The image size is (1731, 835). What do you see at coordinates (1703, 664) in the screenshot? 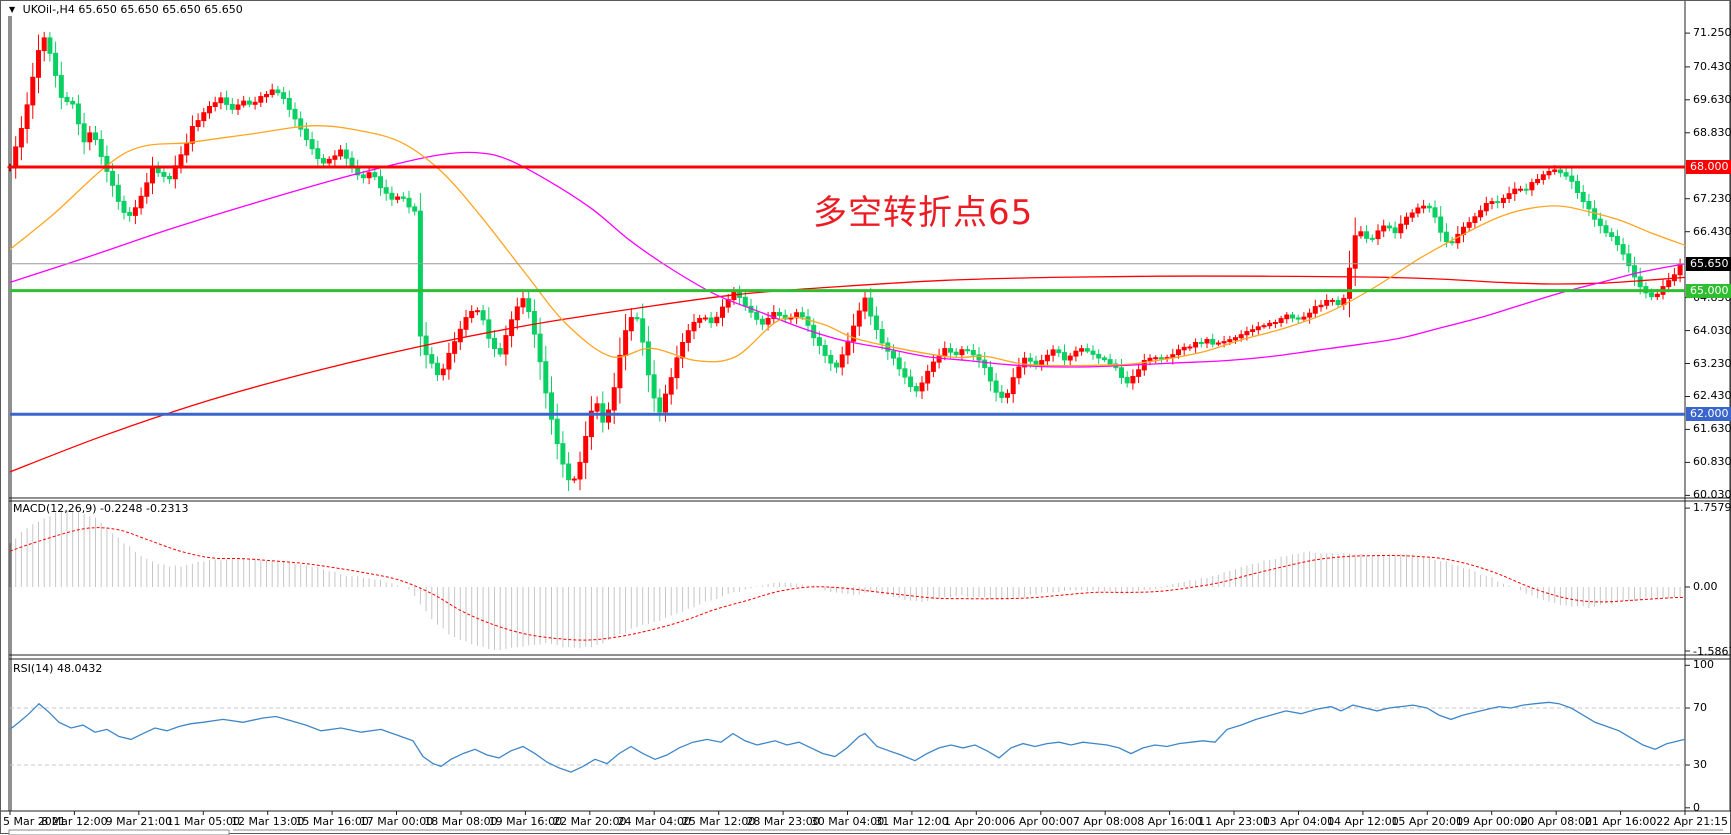
I see `rsi-tick-label: 100` at bounding box center [1703, 664].